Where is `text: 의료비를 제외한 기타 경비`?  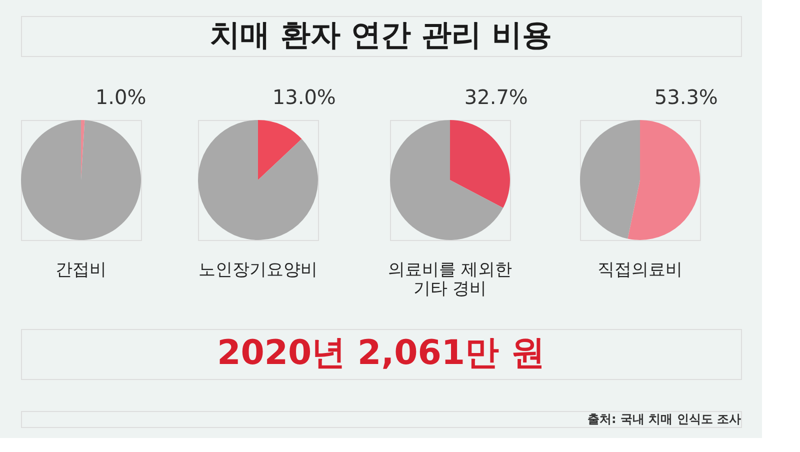 text: 의료비를 제외한 기타 경비 is located at coordinates (450, 279).